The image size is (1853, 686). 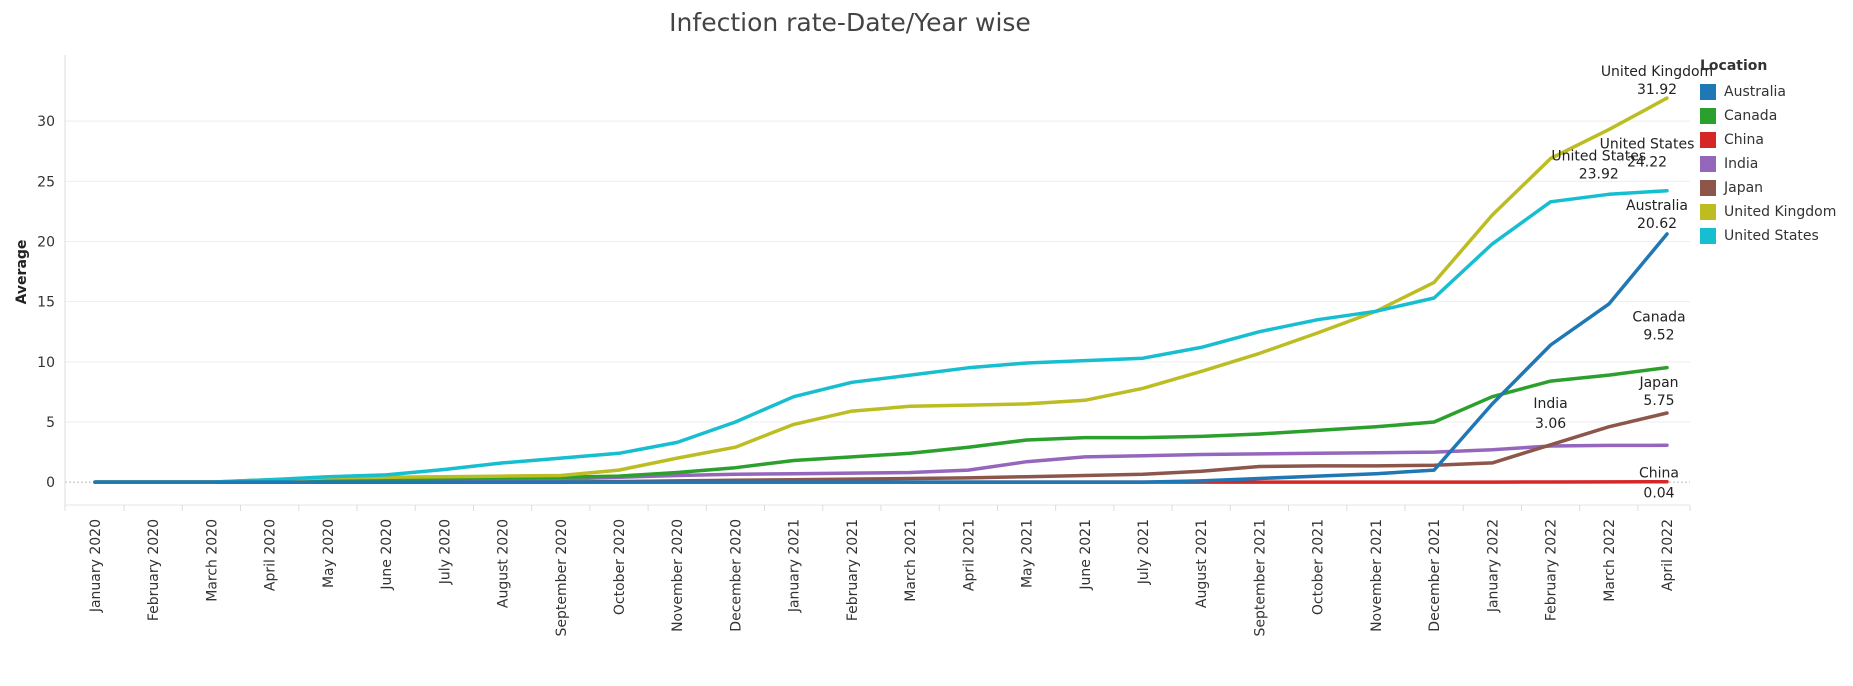 I want to click on chart-title: Infection rate-Date/Year wise, so click(x=850, y=22).